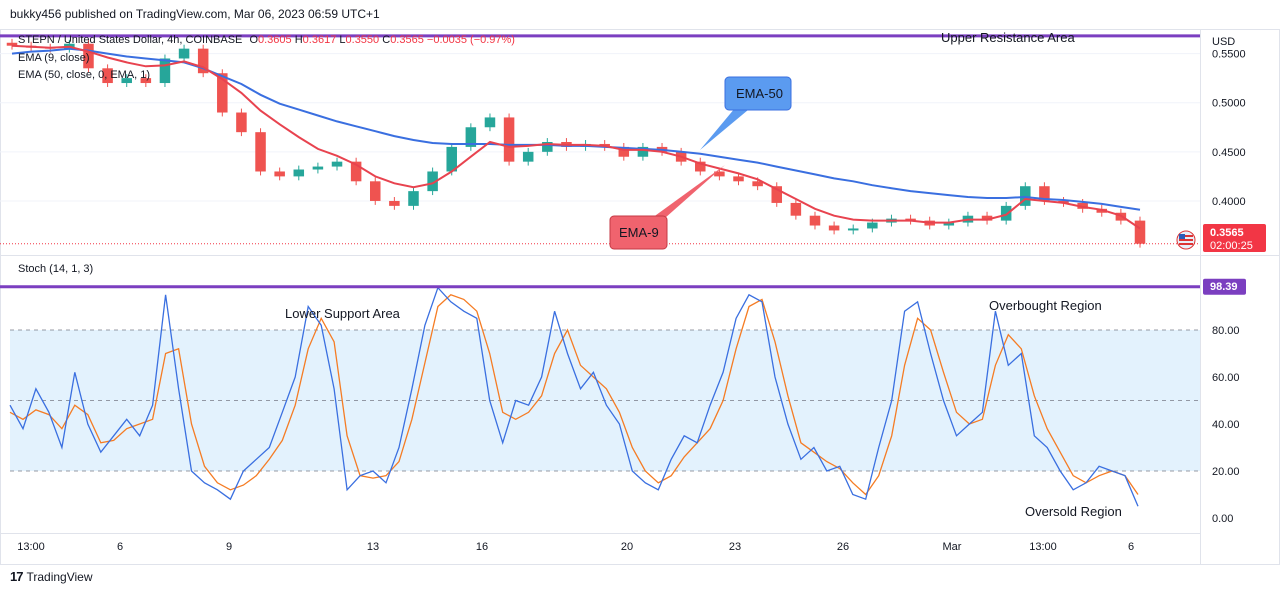 The width and height of the screenshot is (1280, 595). I want to click on oversold-label: Oversold Region, so click(1073, 511).